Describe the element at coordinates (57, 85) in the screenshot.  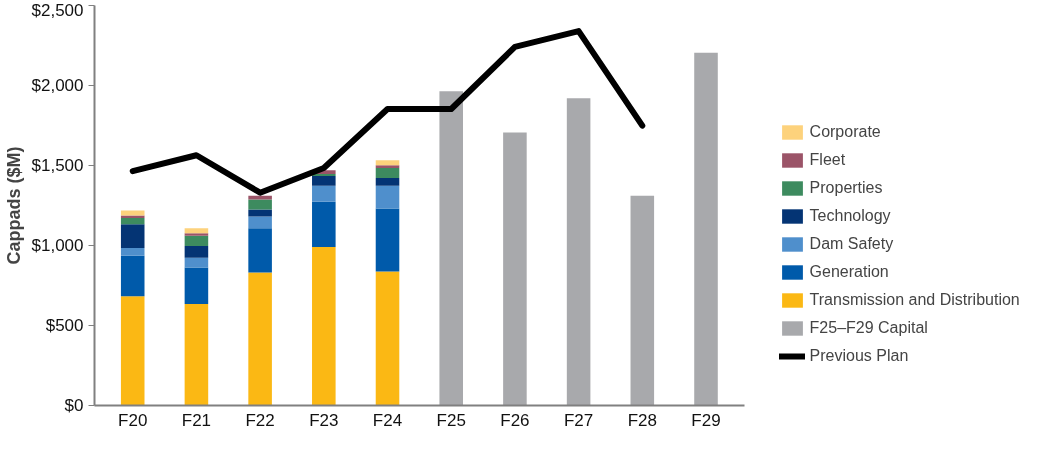
I see `y-tick-label: $2,000` at that location.